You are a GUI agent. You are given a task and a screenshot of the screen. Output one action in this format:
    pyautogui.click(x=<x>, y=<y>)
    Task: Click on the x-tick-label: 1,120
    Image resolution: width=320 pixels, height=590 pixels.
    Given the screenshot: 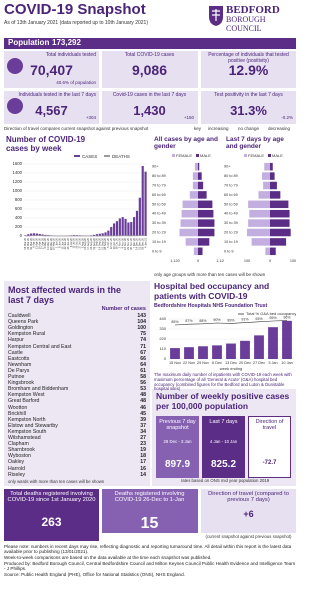 What is the action you would take?
    pyautogui.click(x=220, y=261)
    